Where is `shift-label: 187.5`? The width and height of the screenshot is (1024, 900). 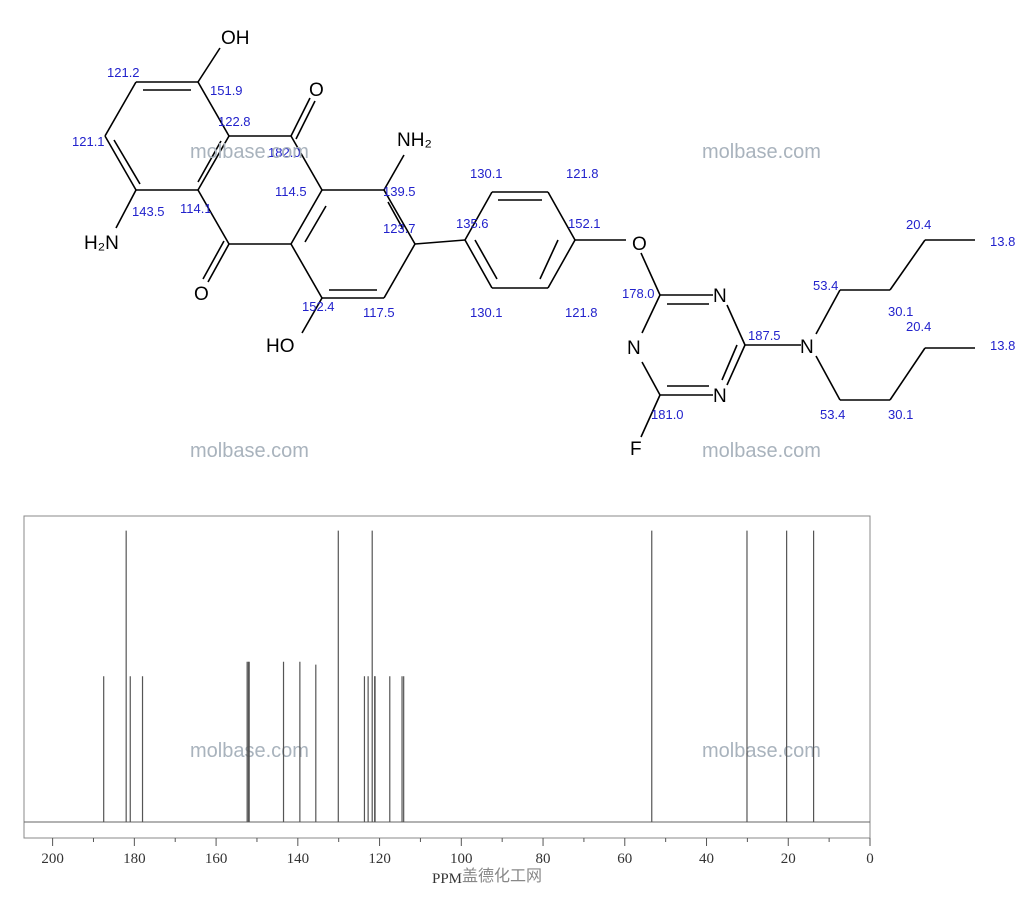
shift-label: 187.5 is located at coordinates (764, 335).